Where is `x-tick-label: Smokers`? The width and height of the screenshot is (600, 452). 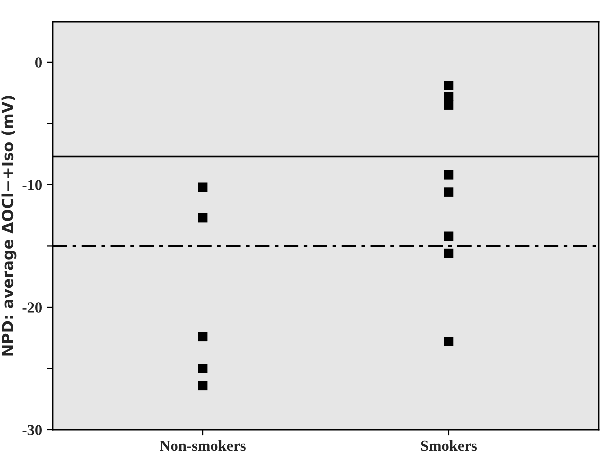
x-tick-label: Smokers is located at coordinates (449, 446).